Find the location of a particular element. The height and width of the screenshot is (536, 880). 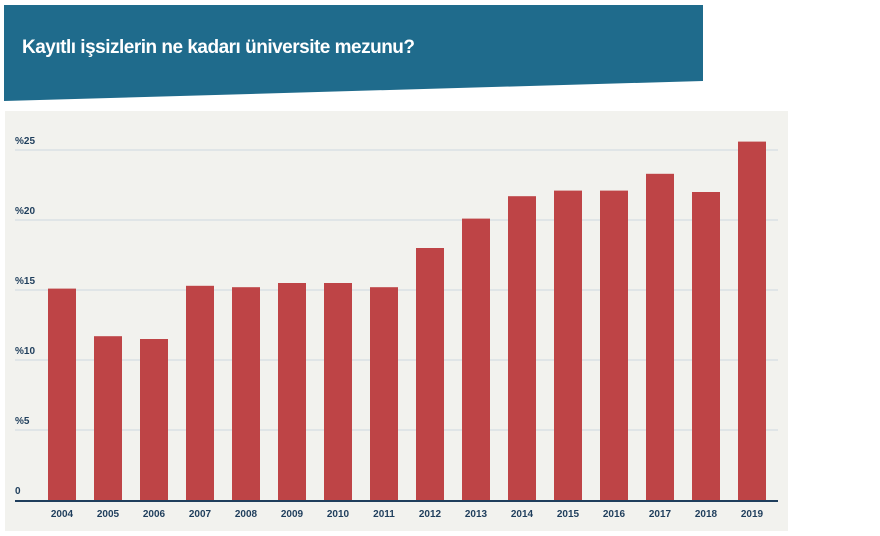

x-tick-label: 2018 is located at coordinates (706, 514).